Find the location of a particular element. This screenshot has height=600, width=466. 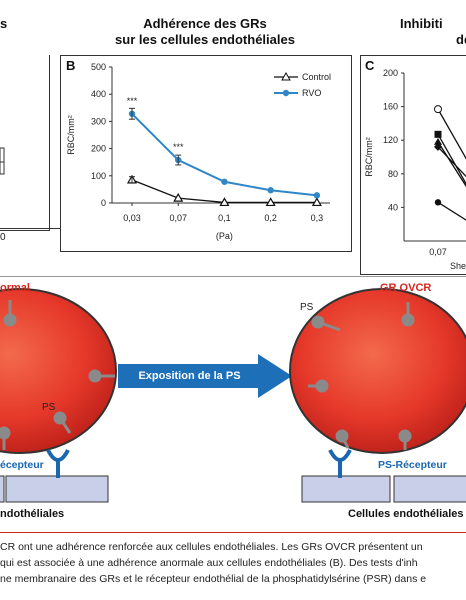

panel-c-frame is located at coordinates (413, 165).